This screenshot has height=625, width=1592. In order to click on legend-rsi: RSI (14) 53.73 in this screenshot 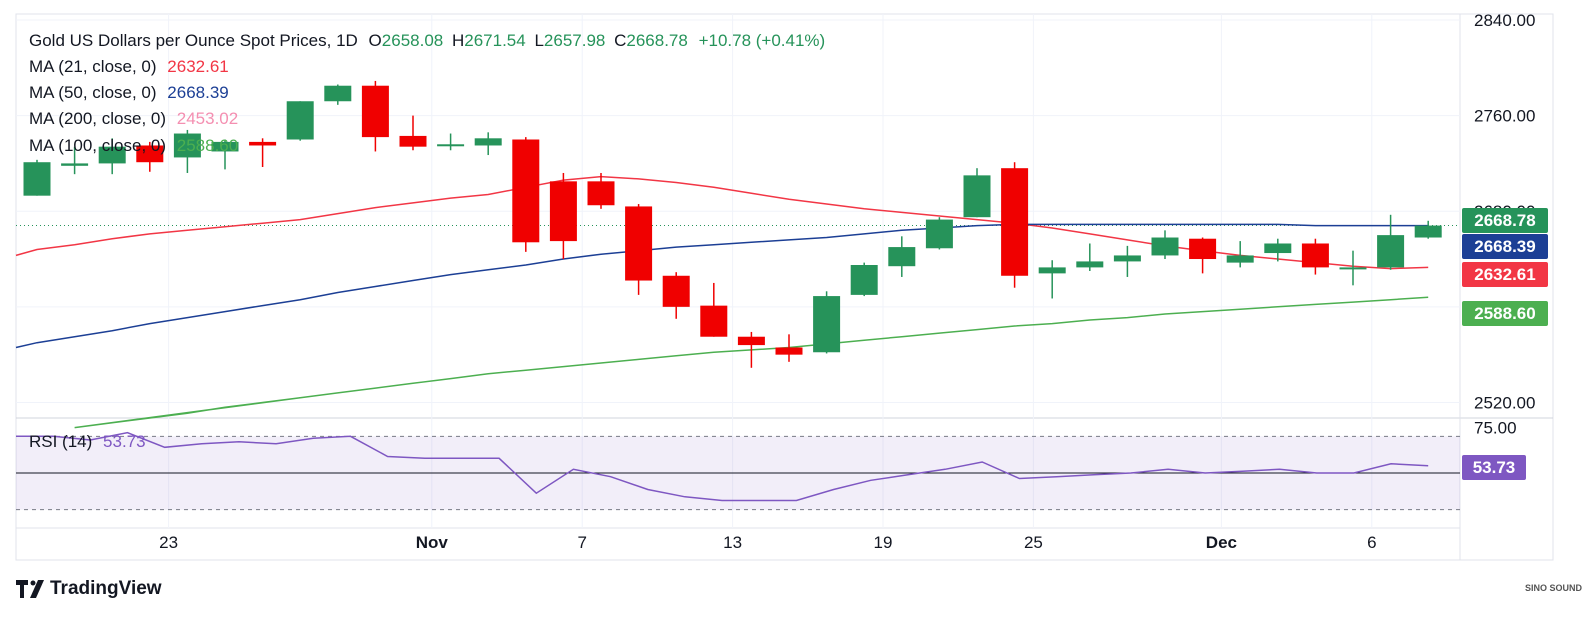, I will do `click(87, 442)`.